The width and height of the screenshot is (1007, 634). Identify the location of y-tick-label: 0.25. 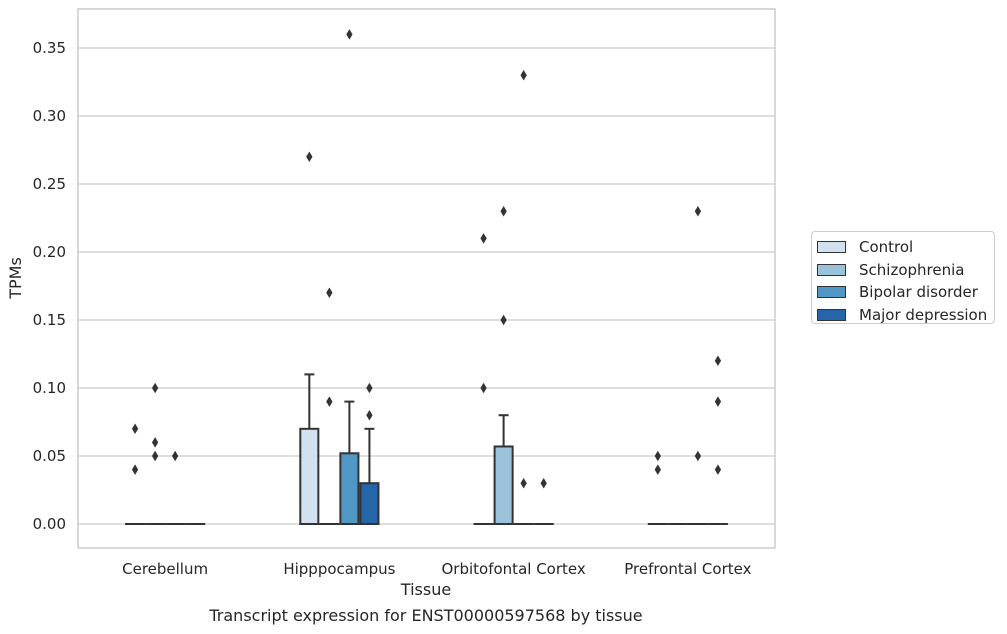
(49, 184).